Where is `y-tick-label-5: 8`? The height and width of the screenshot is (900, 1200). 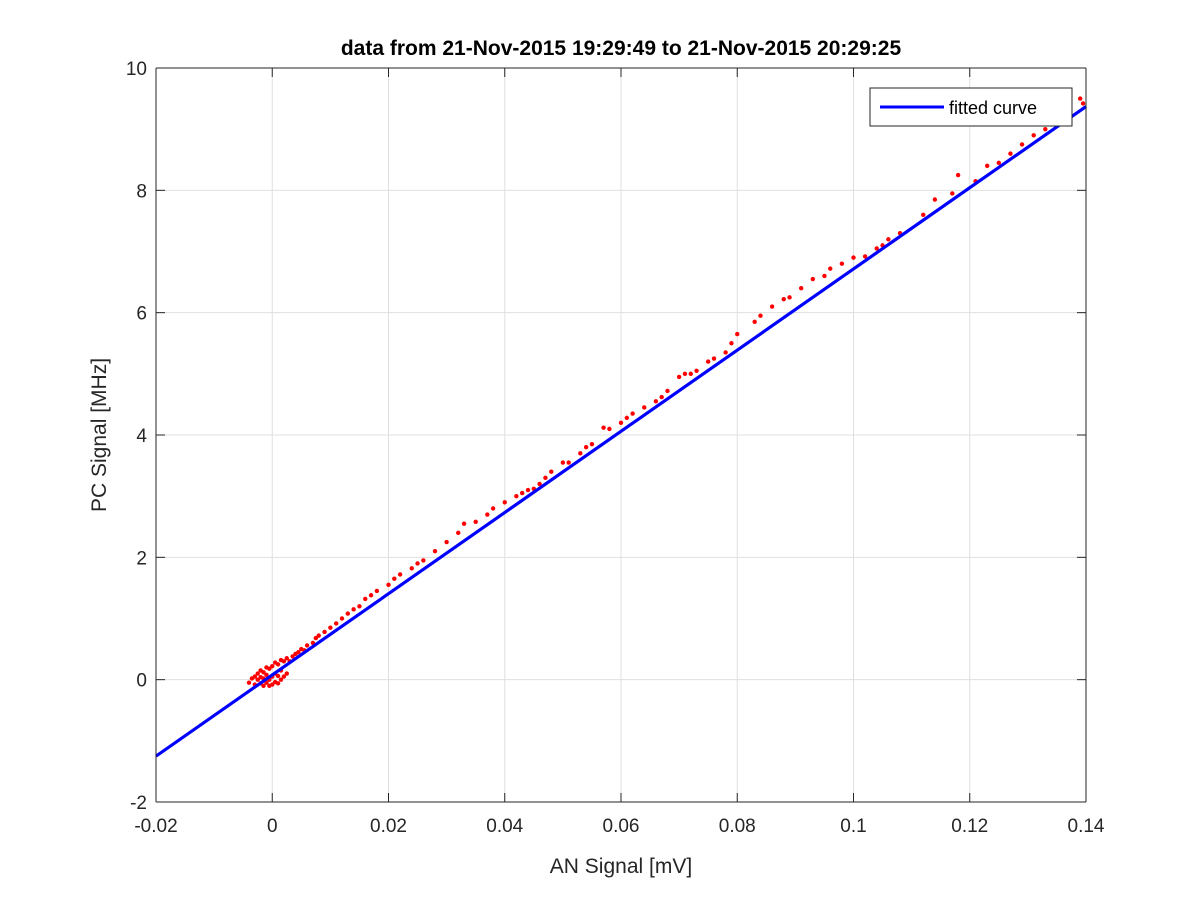
y-tick-label-5: 8 is located at coordinates (141, 191).